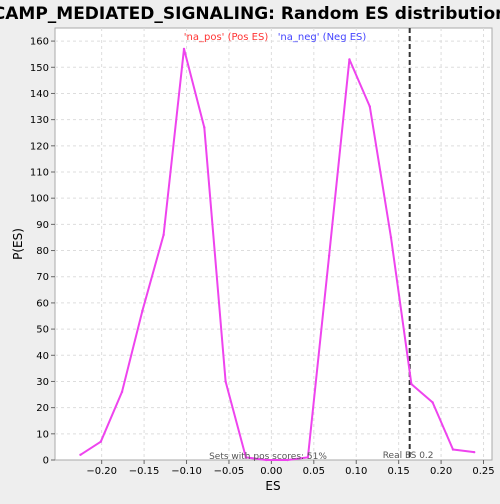  I want to click on y-tick-label: 70, so click(42, 277).